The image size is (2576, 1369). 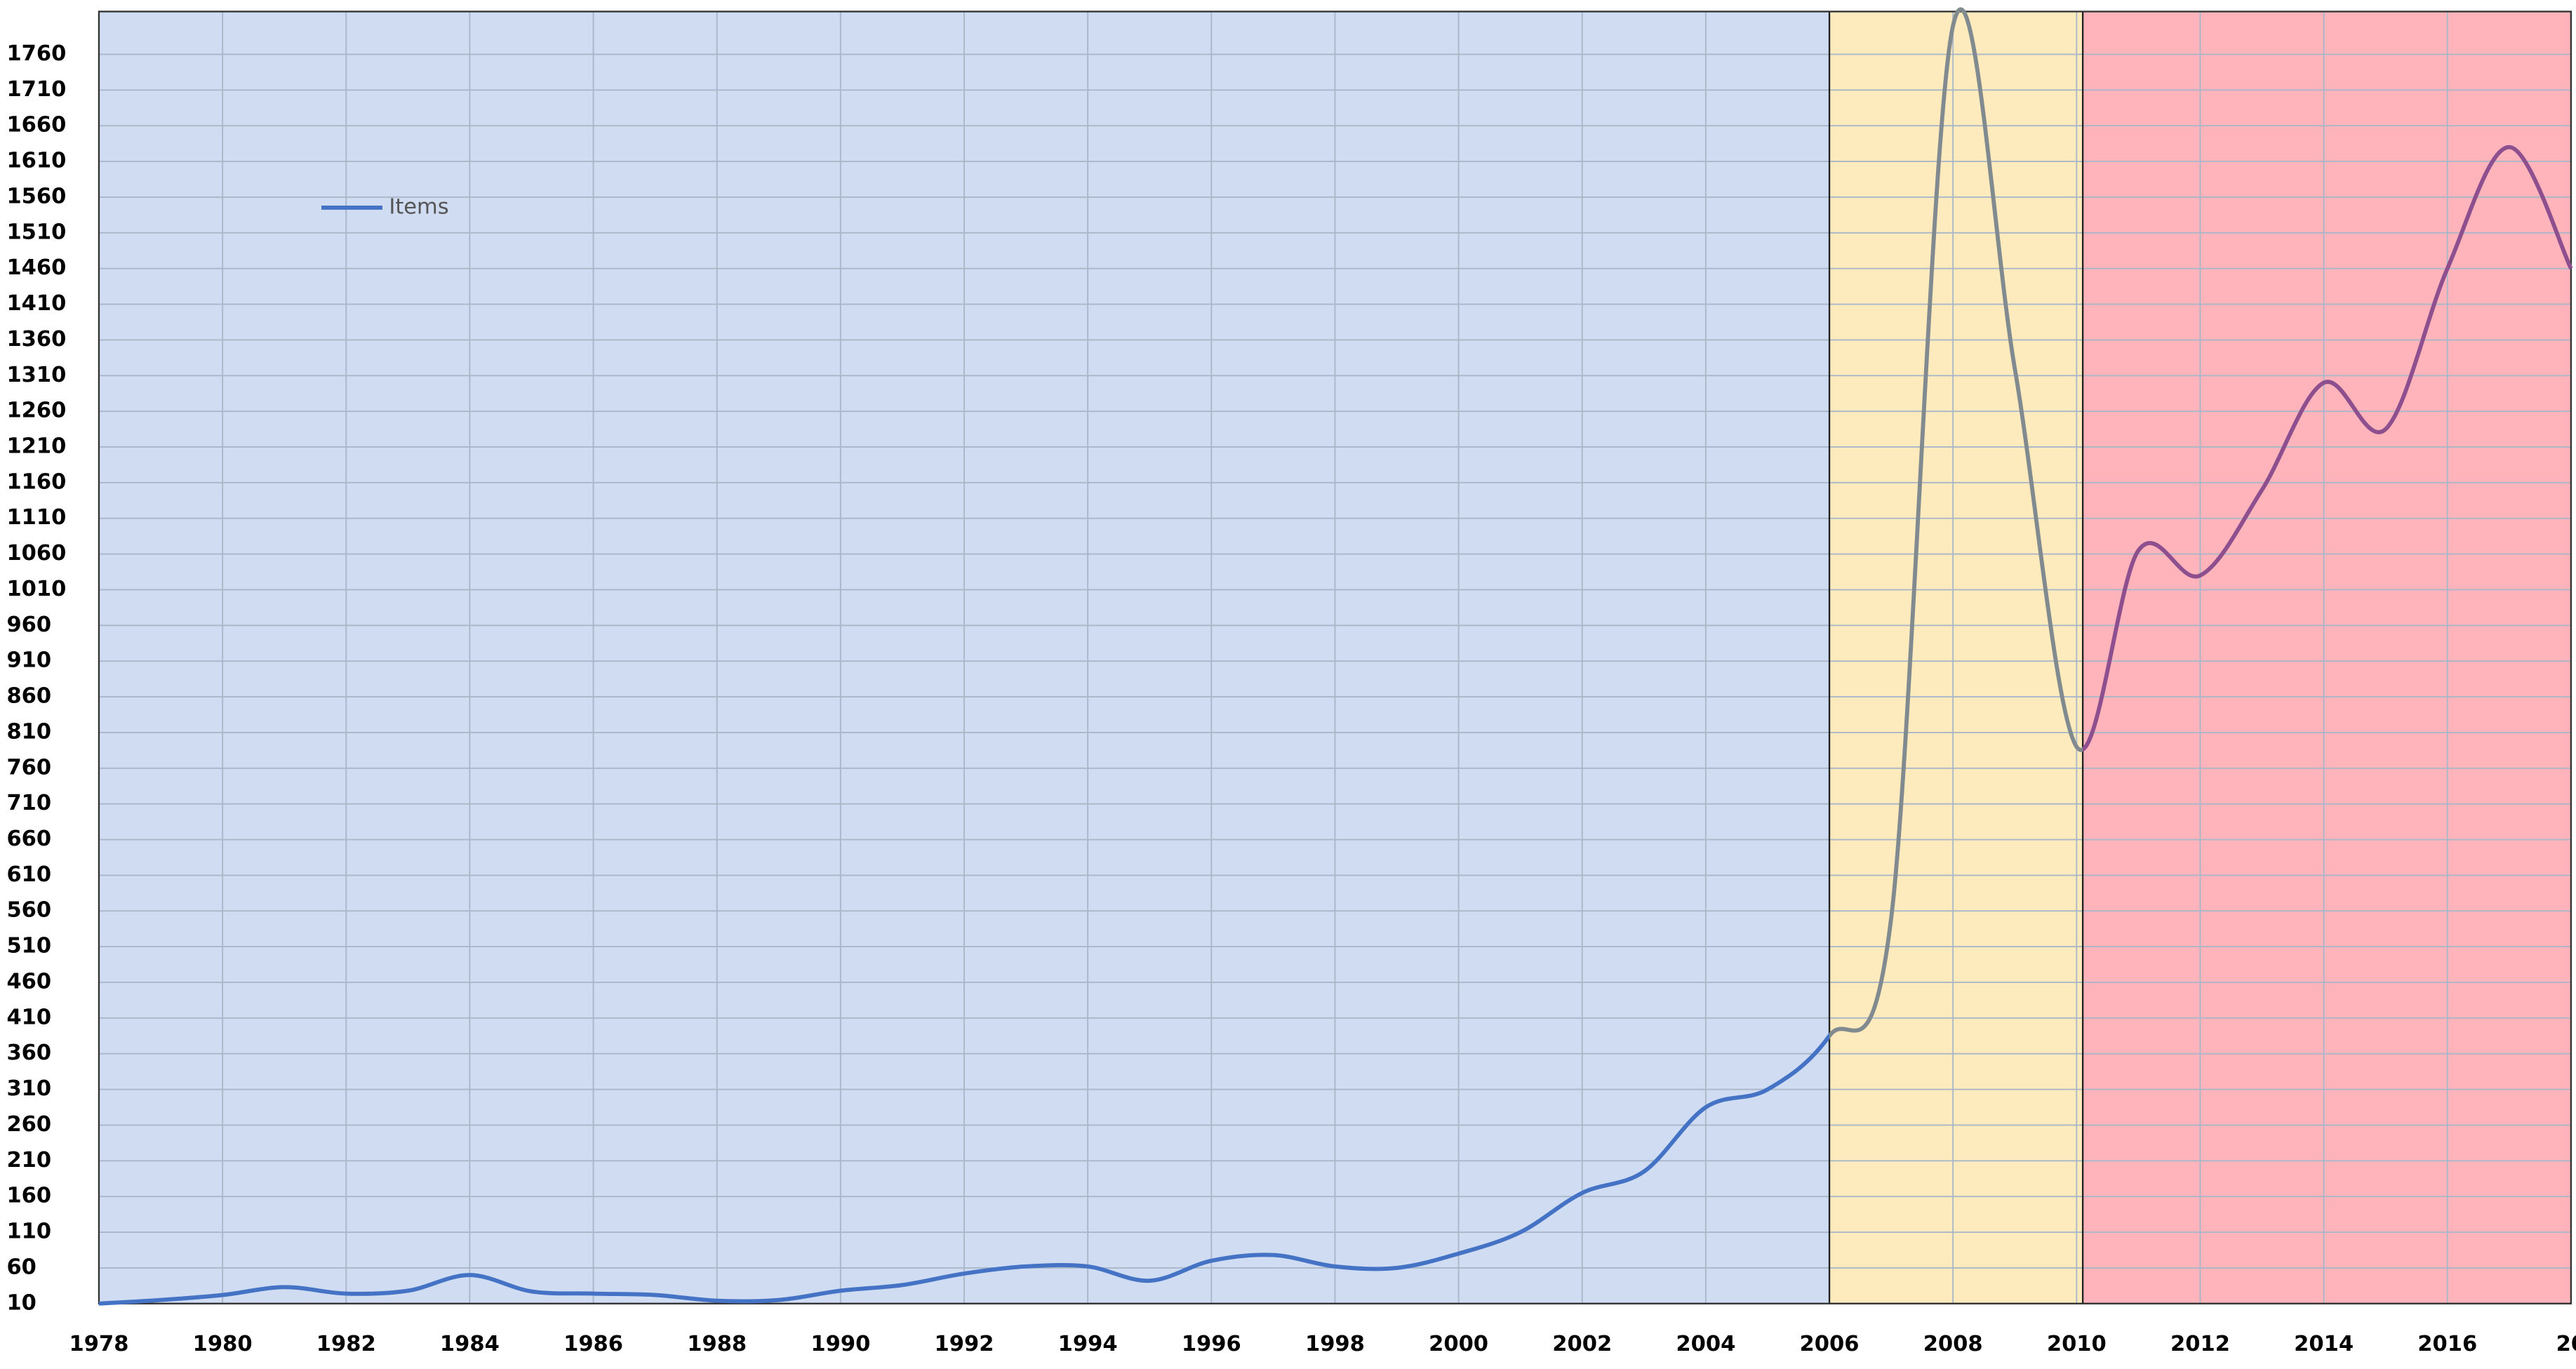 I want to click on y-tick-label: 1160, so click(x=36, y=481).